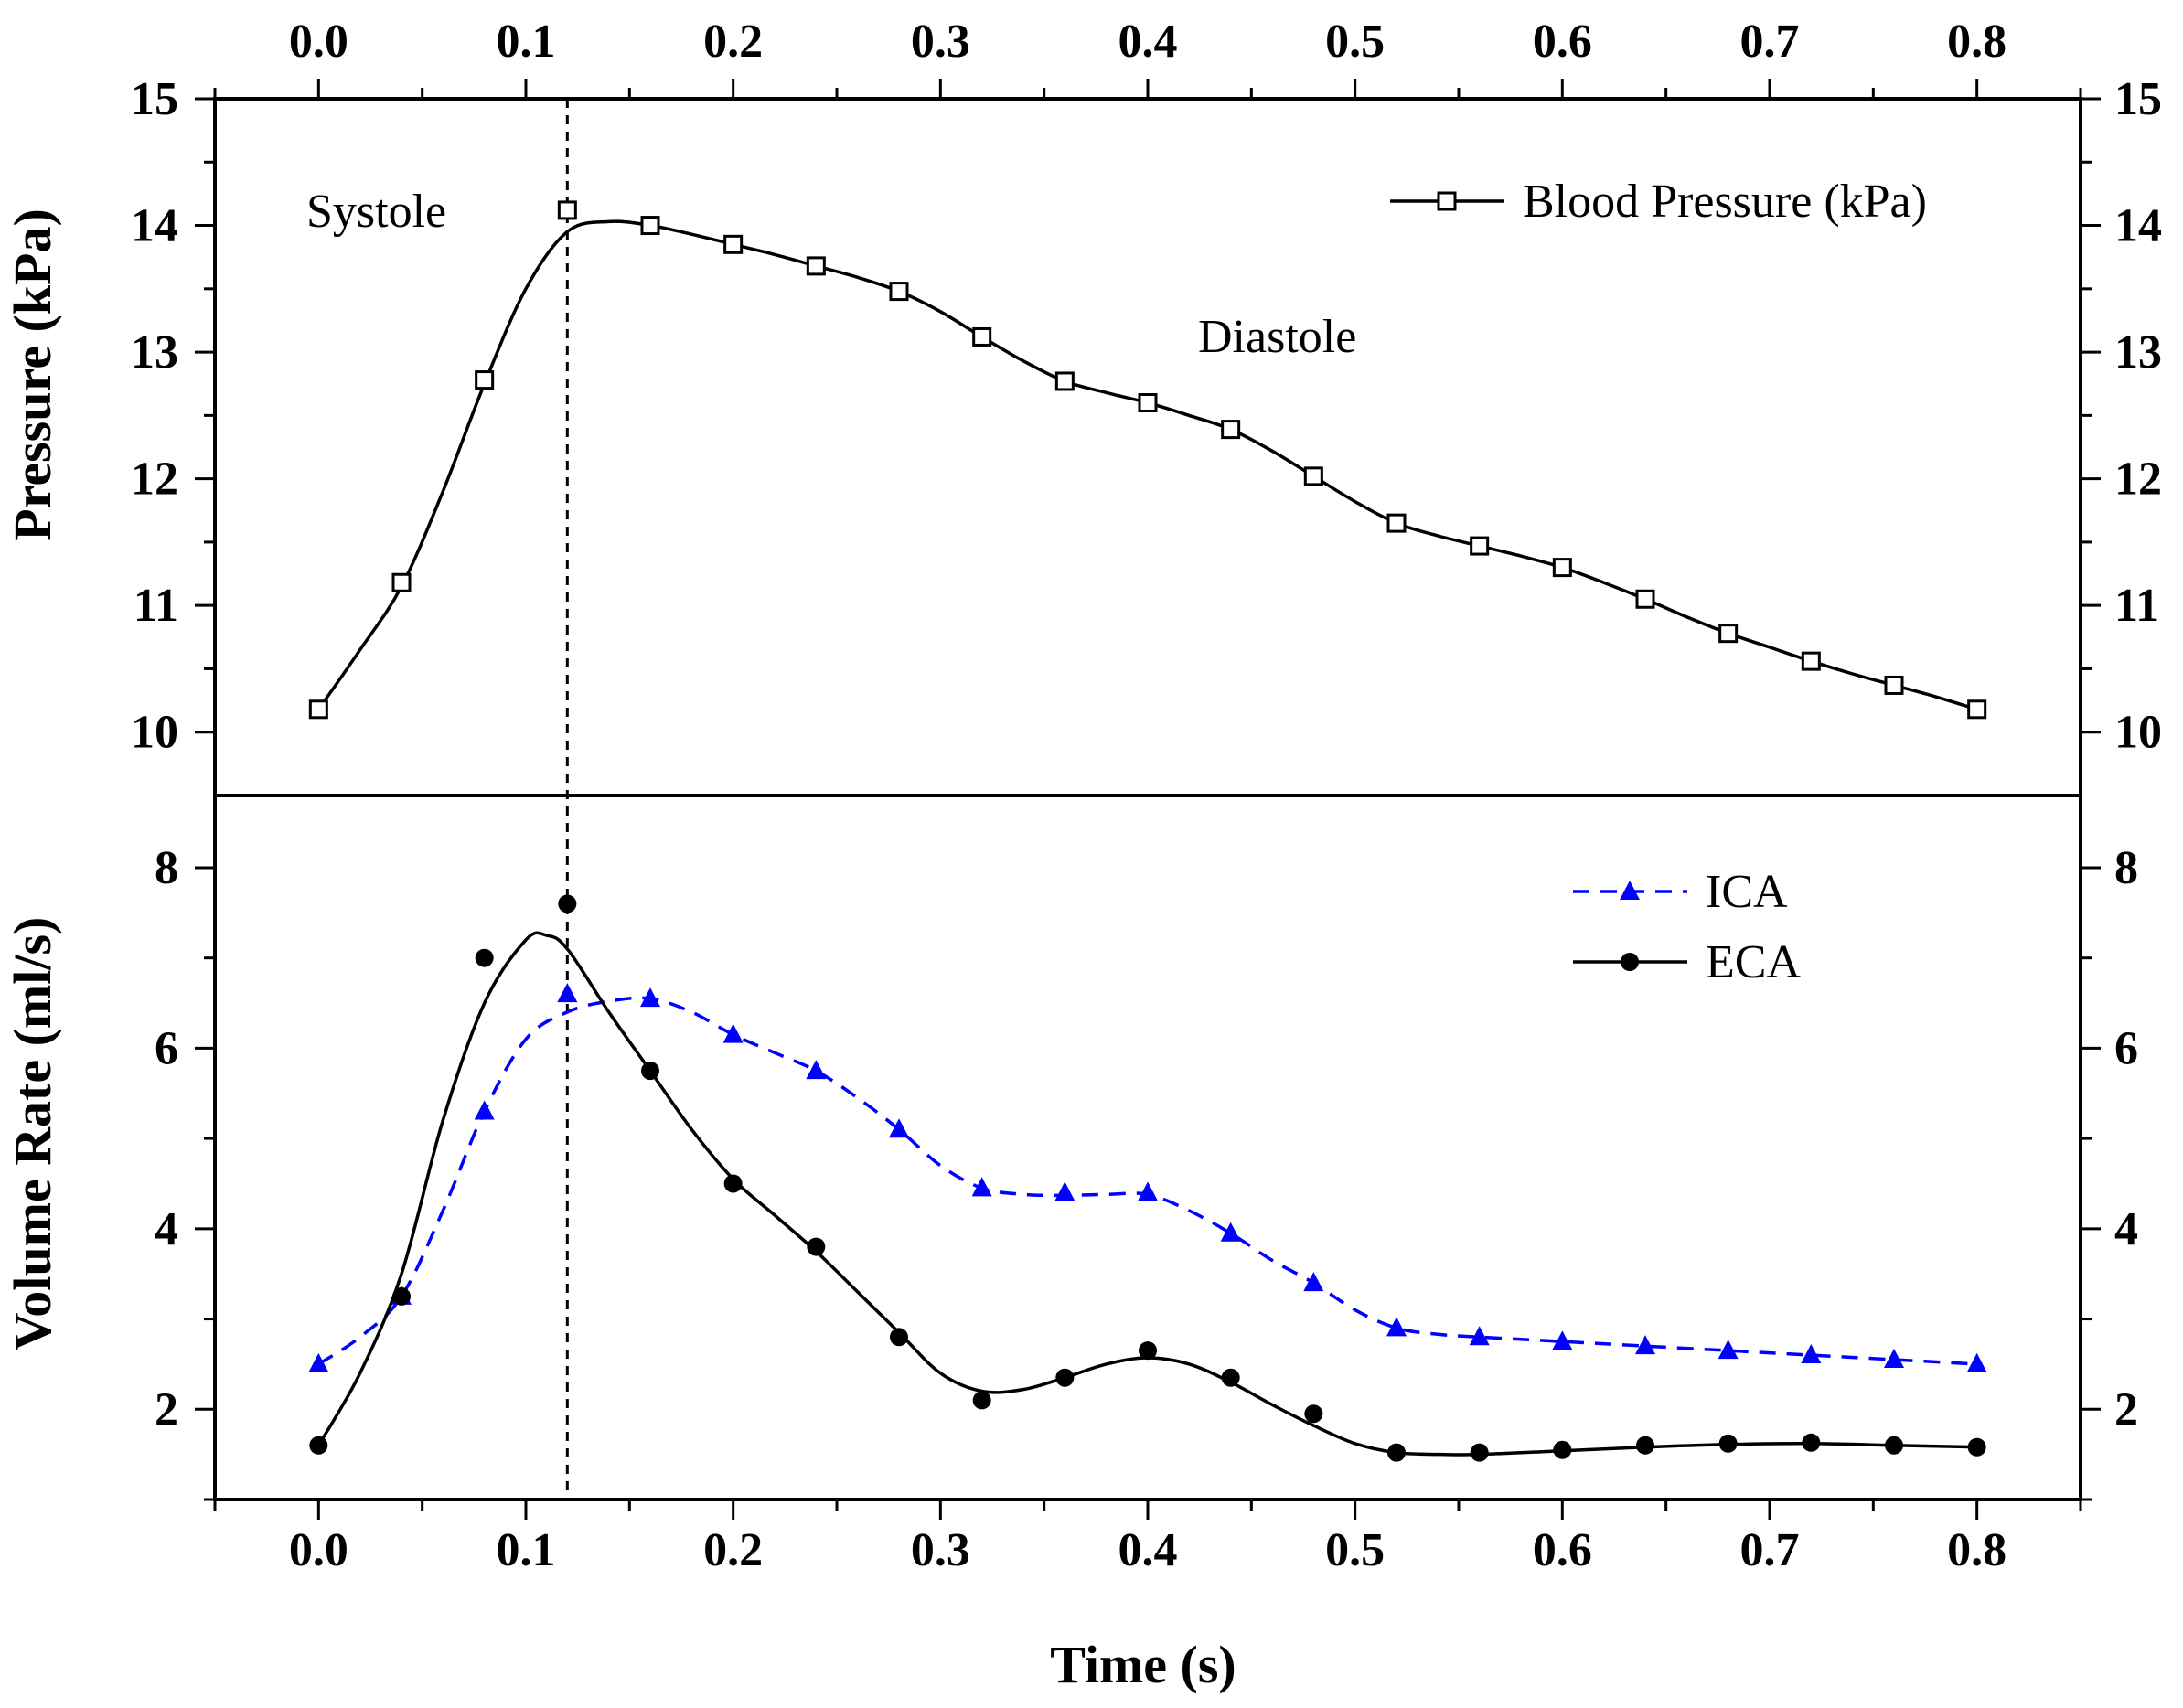  What do you see at coordinates (941, 42) in the screenshot?
I see `top-x-tick-label: 0.3` at bounding box center [941, 42].